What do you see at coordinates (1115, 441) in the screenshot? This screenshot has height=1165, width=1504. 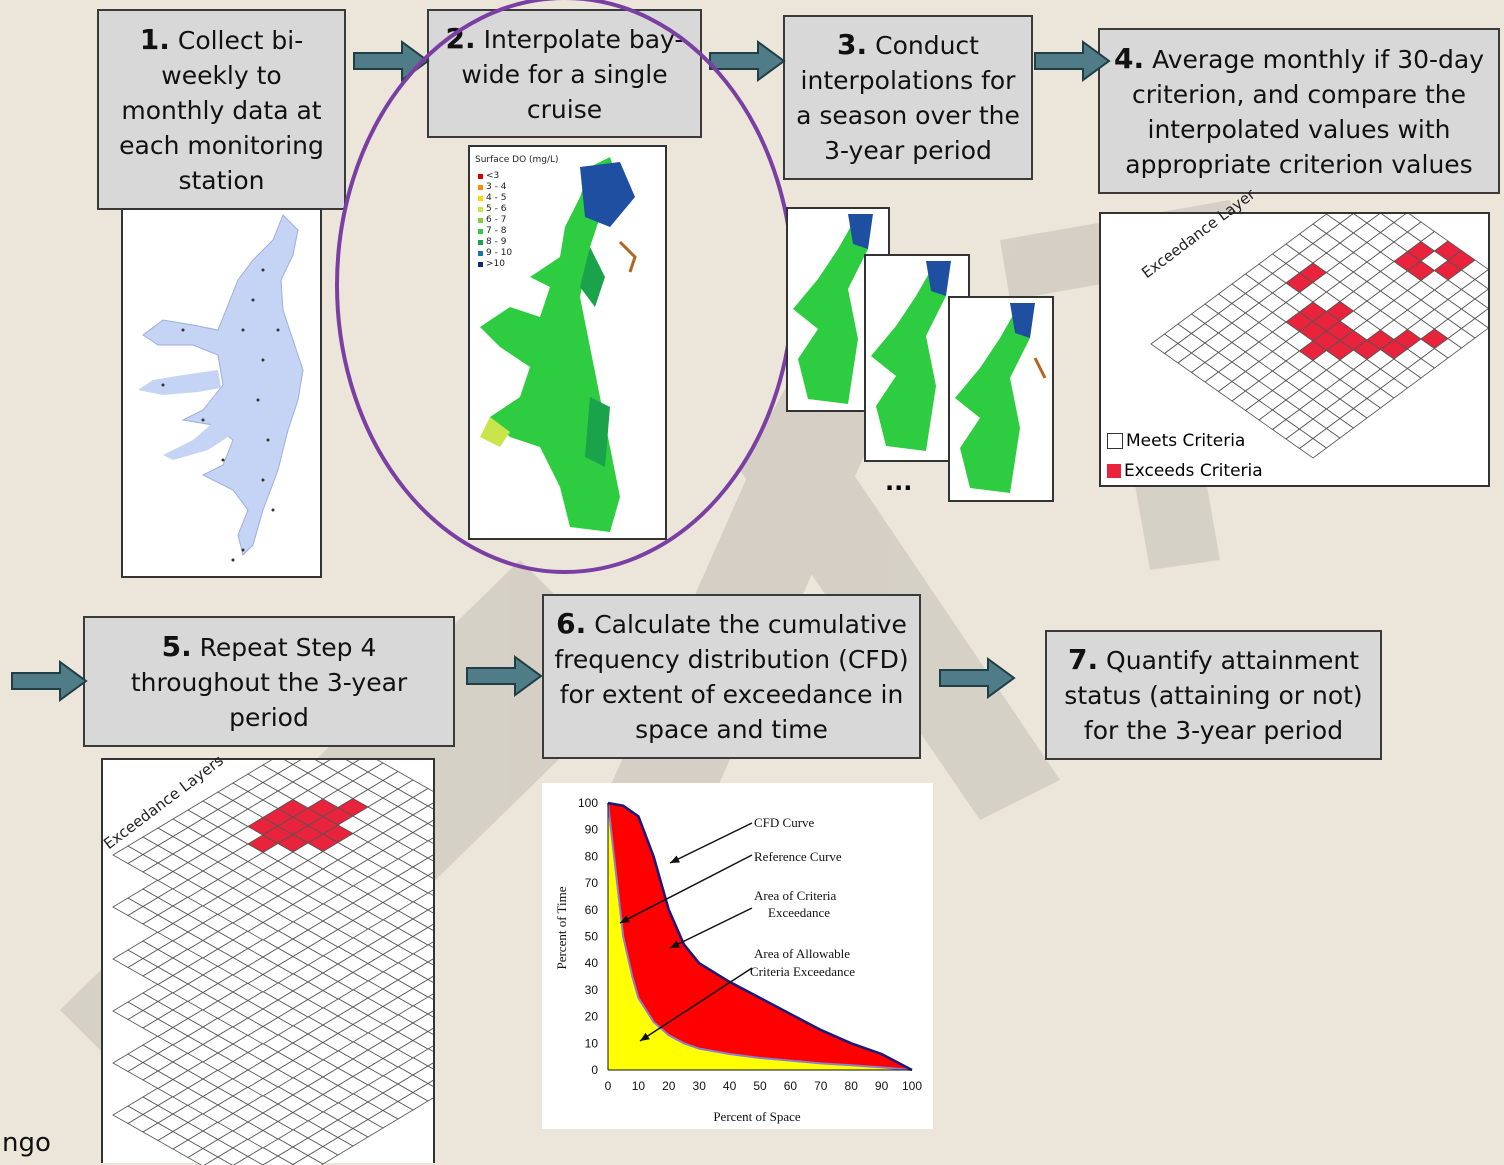 I see `meets-criteria-swatch` at bounding box center [1115, 441].